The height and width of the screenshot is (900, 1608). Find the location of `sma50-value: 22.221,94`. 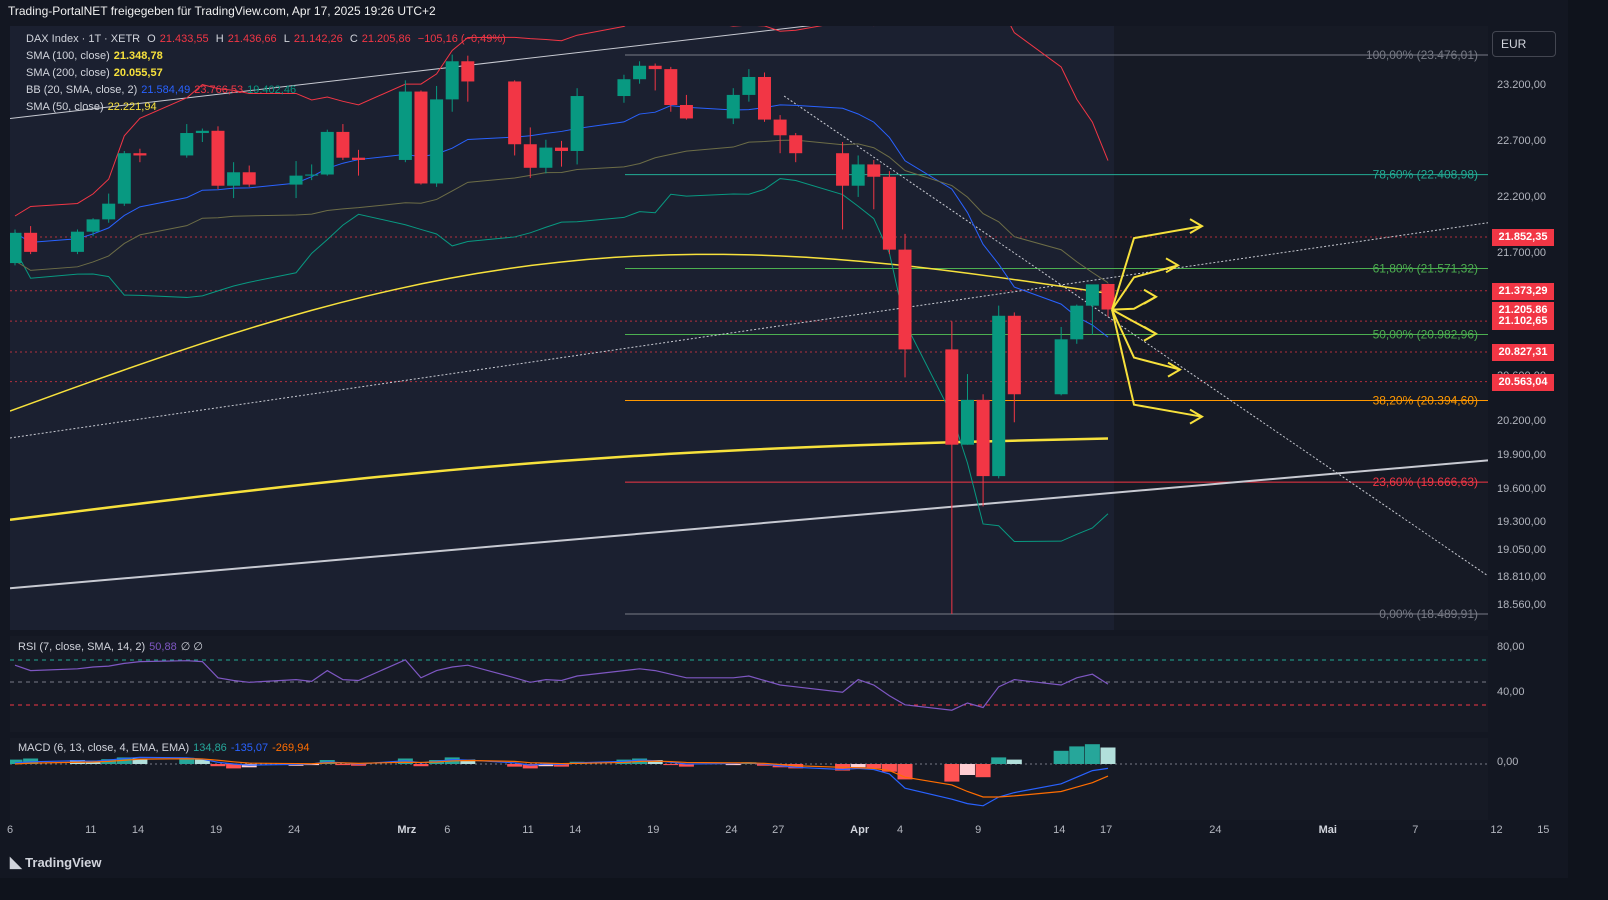

sma50-value: 22.221,94 is located at coordinates (132, 107).